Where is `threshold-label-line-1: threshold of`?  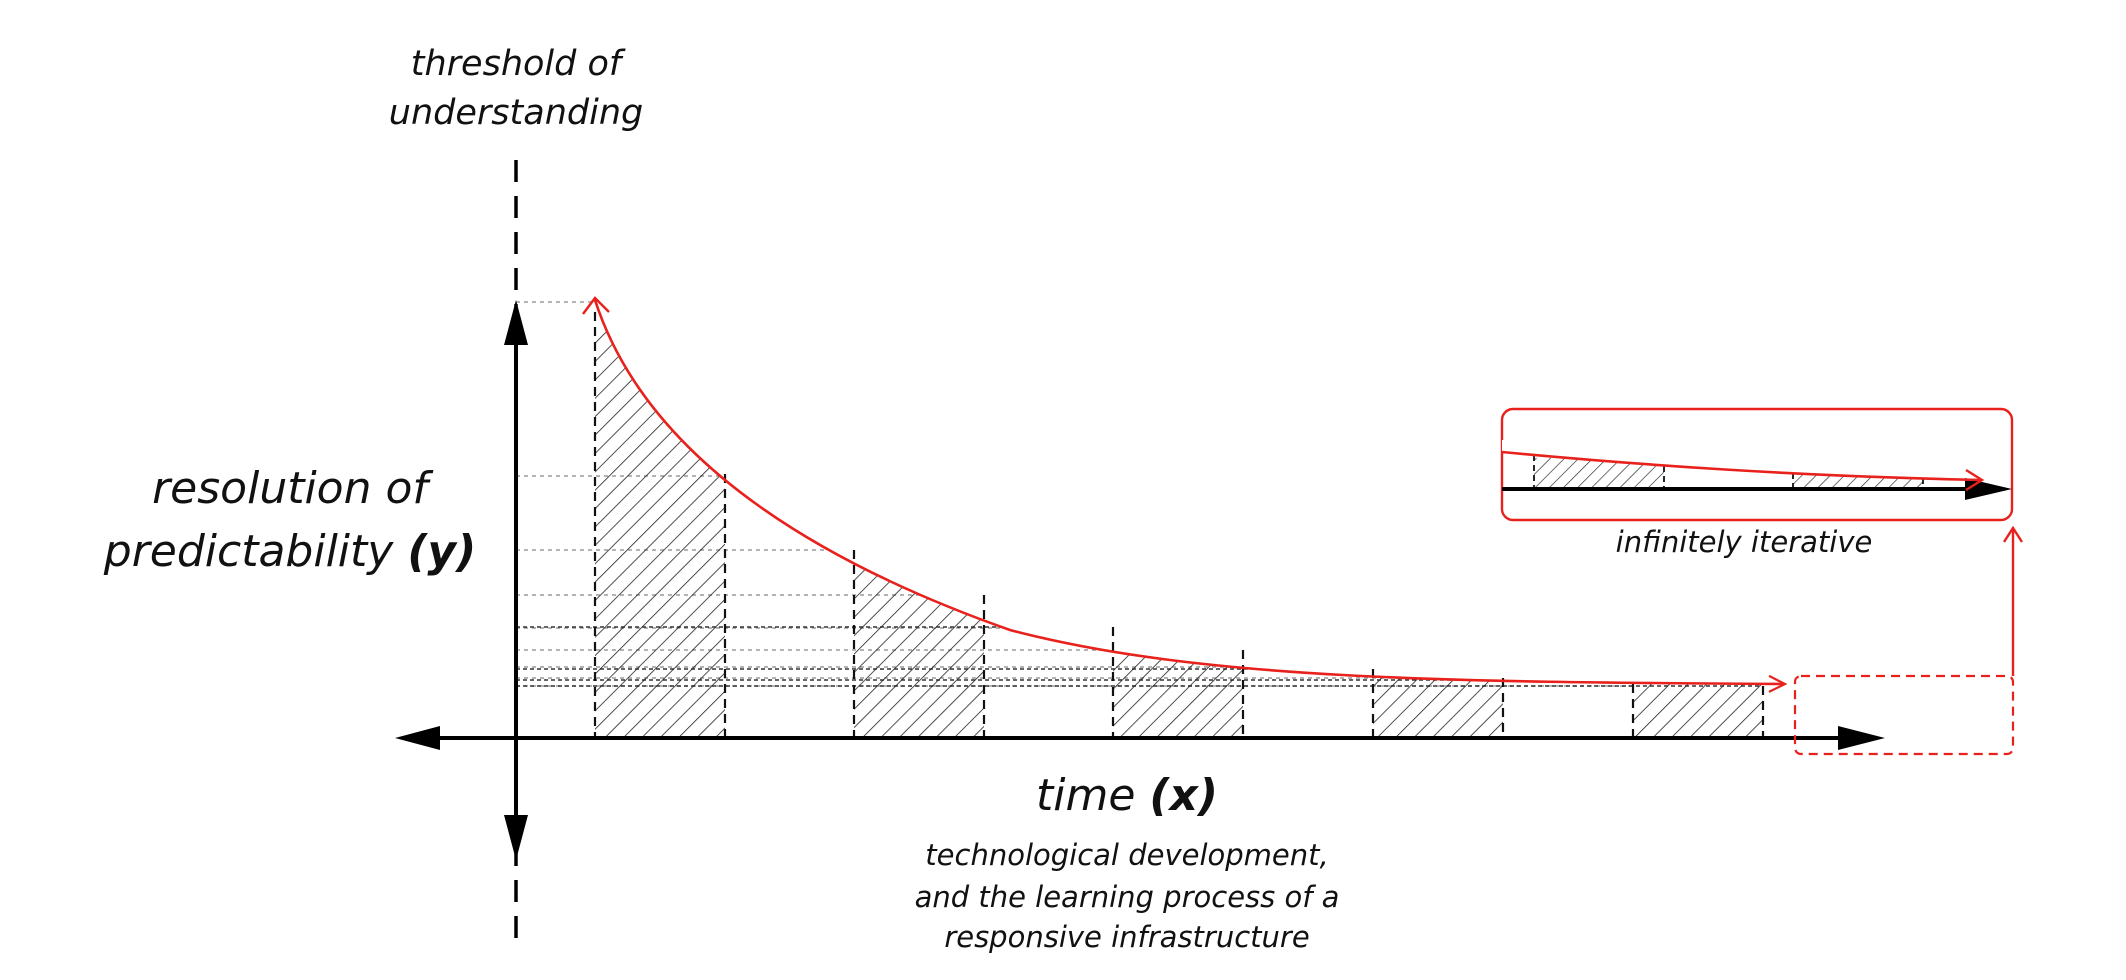
threshold-label-line-1: threshold of is located at coordinates (518, 64).